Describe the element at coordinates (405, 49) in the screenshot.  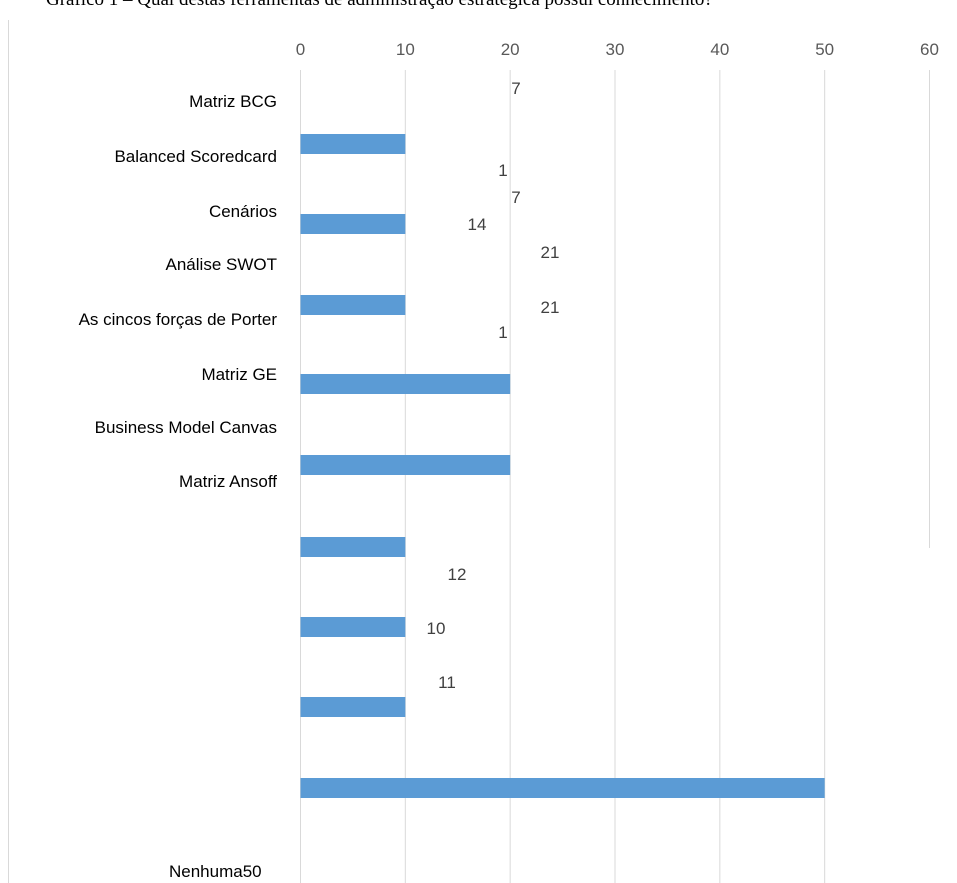
I see `x-tick-label: 10` at that location.